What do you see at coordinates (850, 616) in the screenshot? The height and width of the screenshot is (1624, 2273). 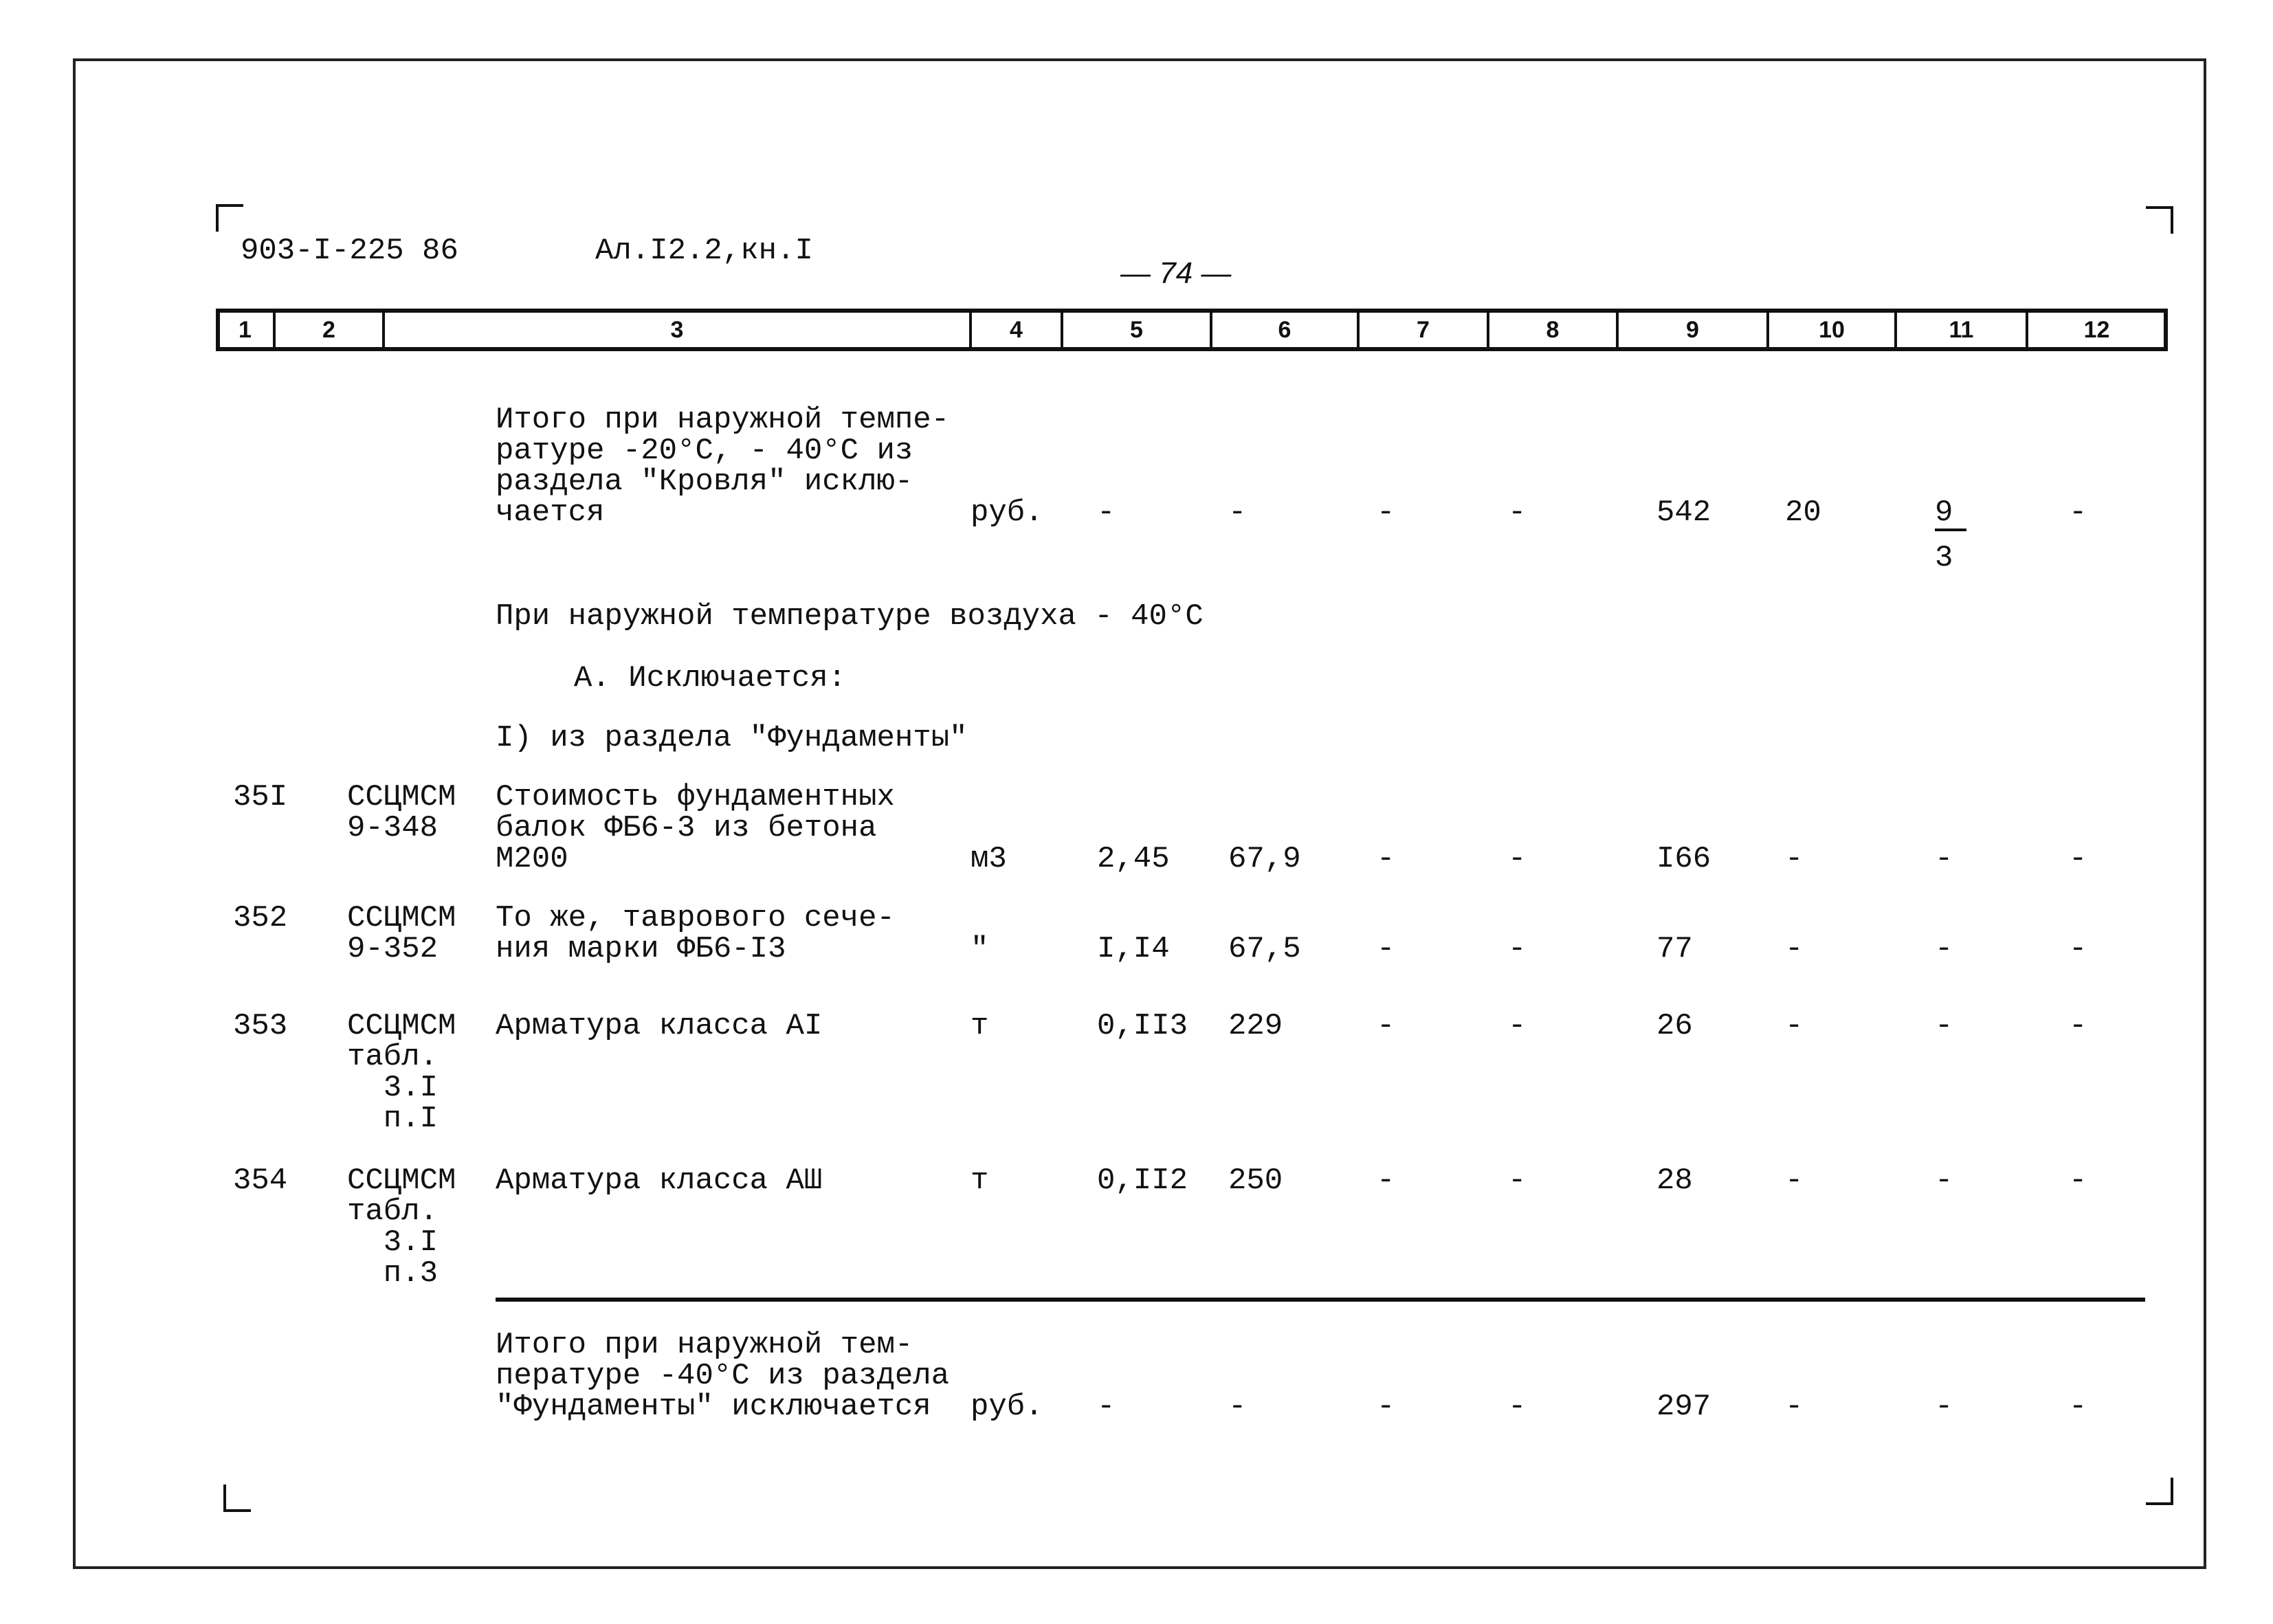 I see `temperature-heading: При наружной температуре воздуха - 40°С` at bounding box center [850, 616].